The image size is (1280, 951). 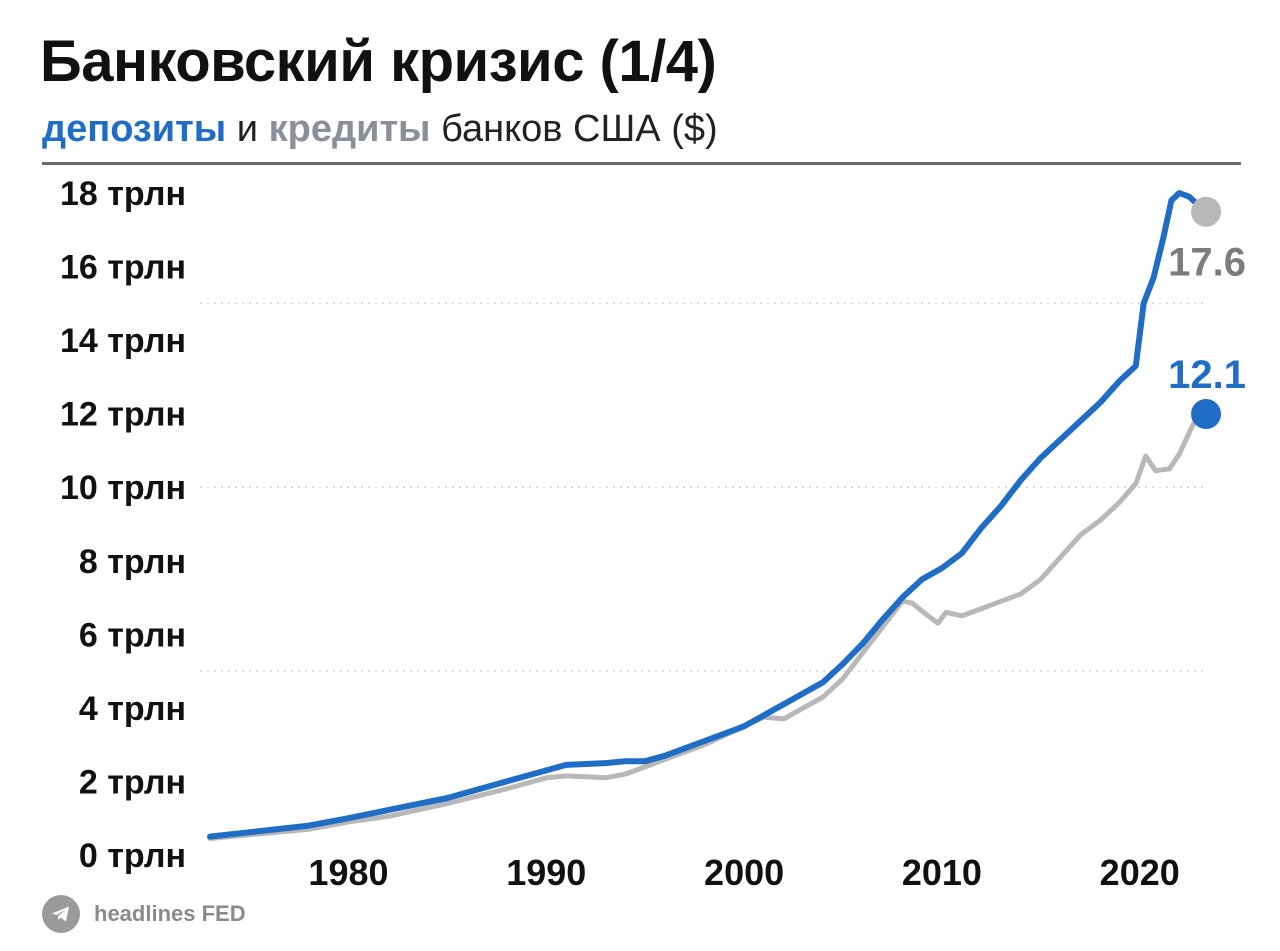 What do you see at coordinates (132, 856) in the screenshot?
I see `y-tick-label: 0 трлн` at bounding box center [132, 856].